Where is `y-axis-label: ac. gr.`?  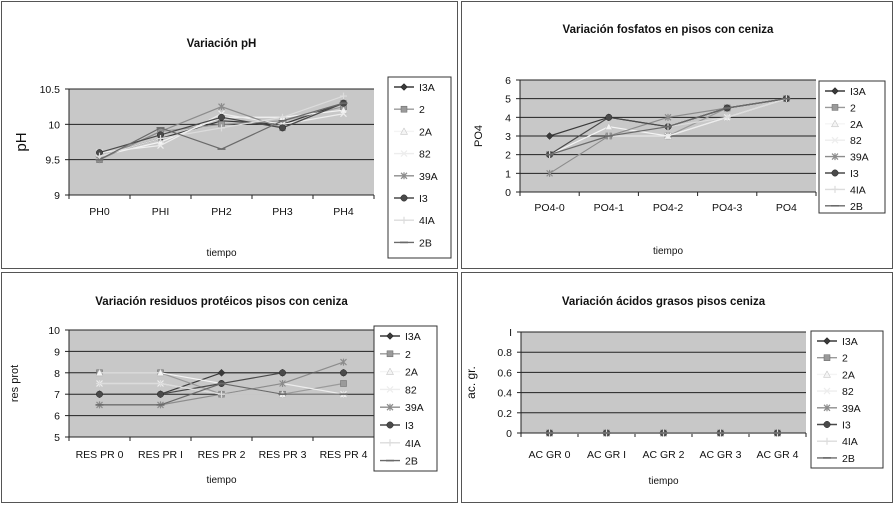
y-axis-label: ac. gr. is located at coordinates (471, 382).